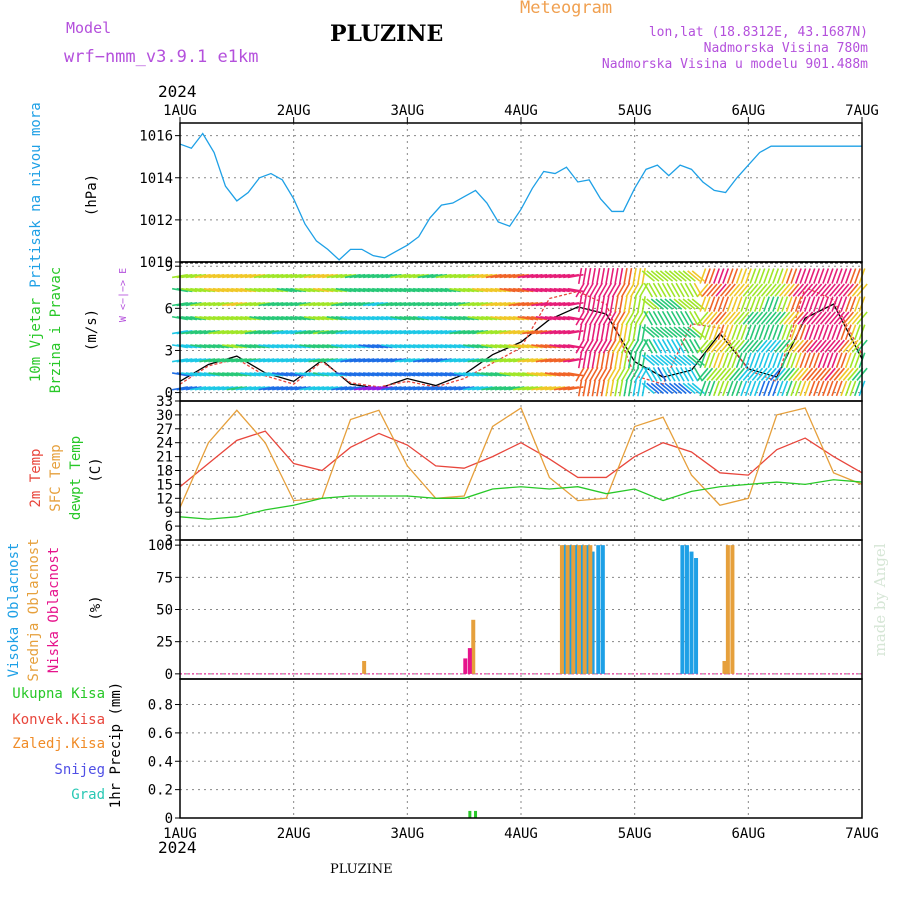 The height and width of the screenshot is (900, 900). I want to click on model-elevation-line: Nadmorska Visina u modelu 901.488m, so click(734, 64).